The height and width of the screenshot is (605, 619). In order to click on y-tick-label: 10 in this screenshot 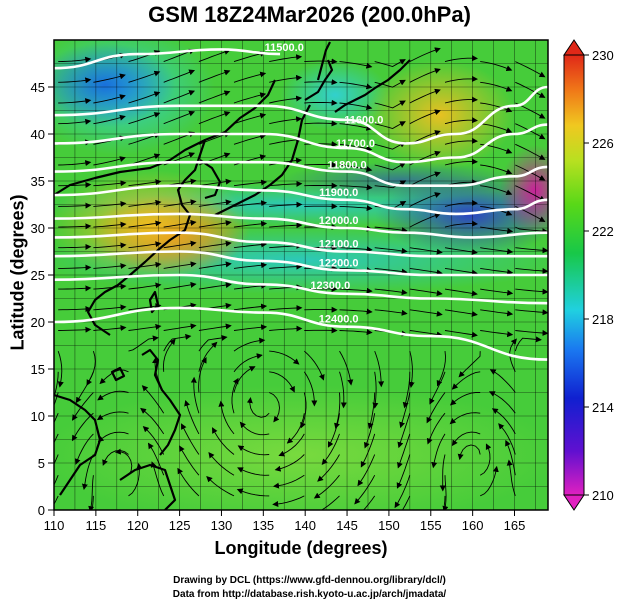, I will do `click(38, 416)`.